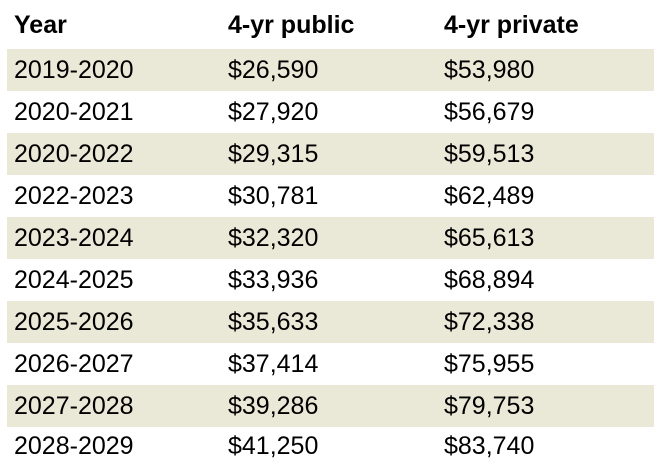 This screenshot has height=467, width=662. I want to click on year-cell: 2025-2026, so click(74, 321).